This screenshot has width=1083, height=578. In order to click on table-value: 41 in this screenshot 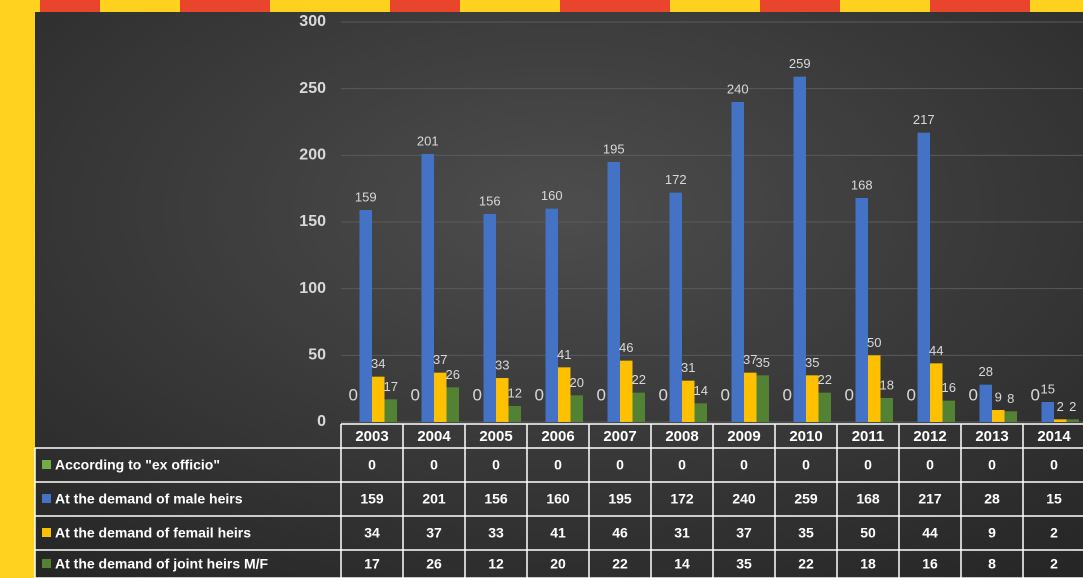, I will do `click(558, 533)`.